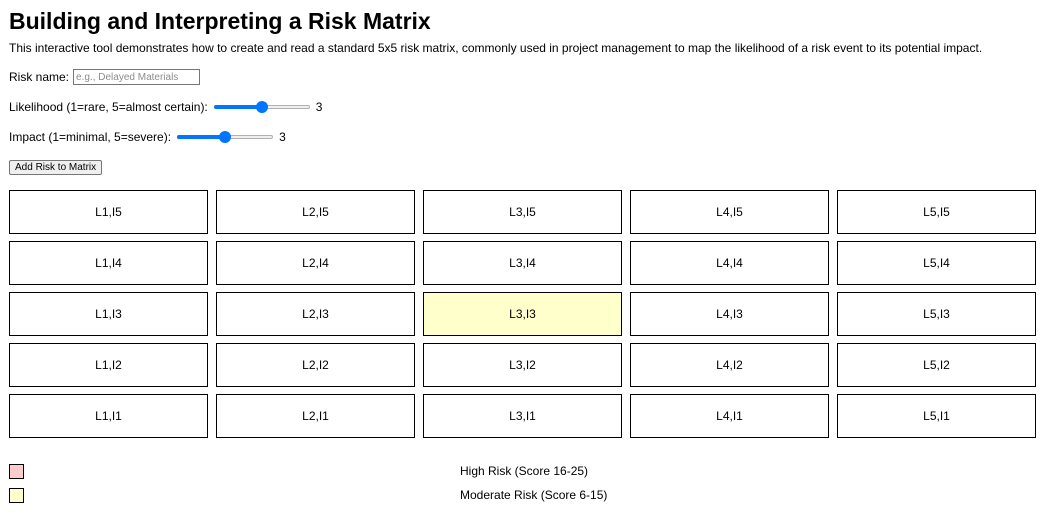 Image resolution: width=1041 pixels, height=514 pixels. I want to click on legend-swatch-moderate, so click(16, 495).